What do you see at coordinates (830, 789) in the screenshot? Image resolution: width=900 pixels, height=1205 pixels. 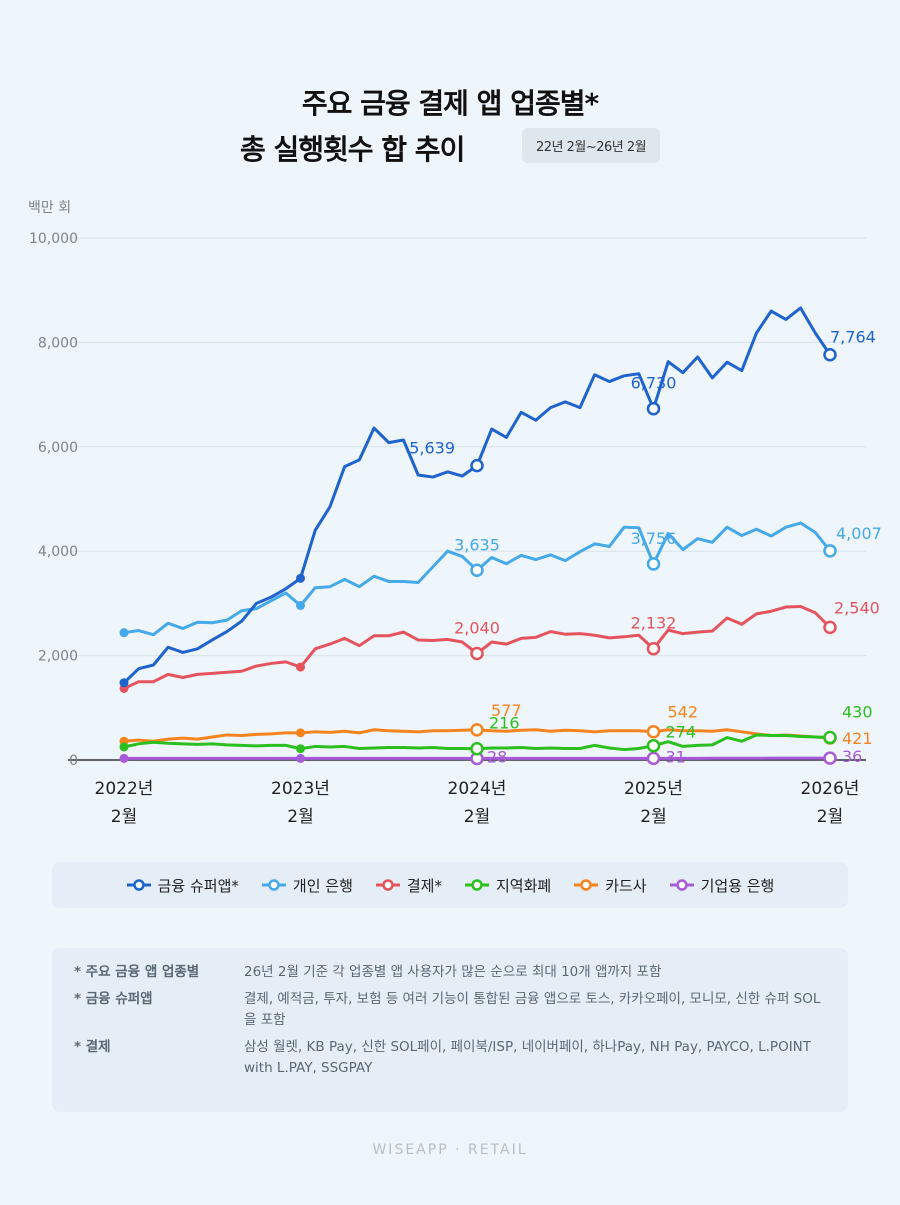 I see `x-tick-year: 2026년` at bounding box center [830, 789].